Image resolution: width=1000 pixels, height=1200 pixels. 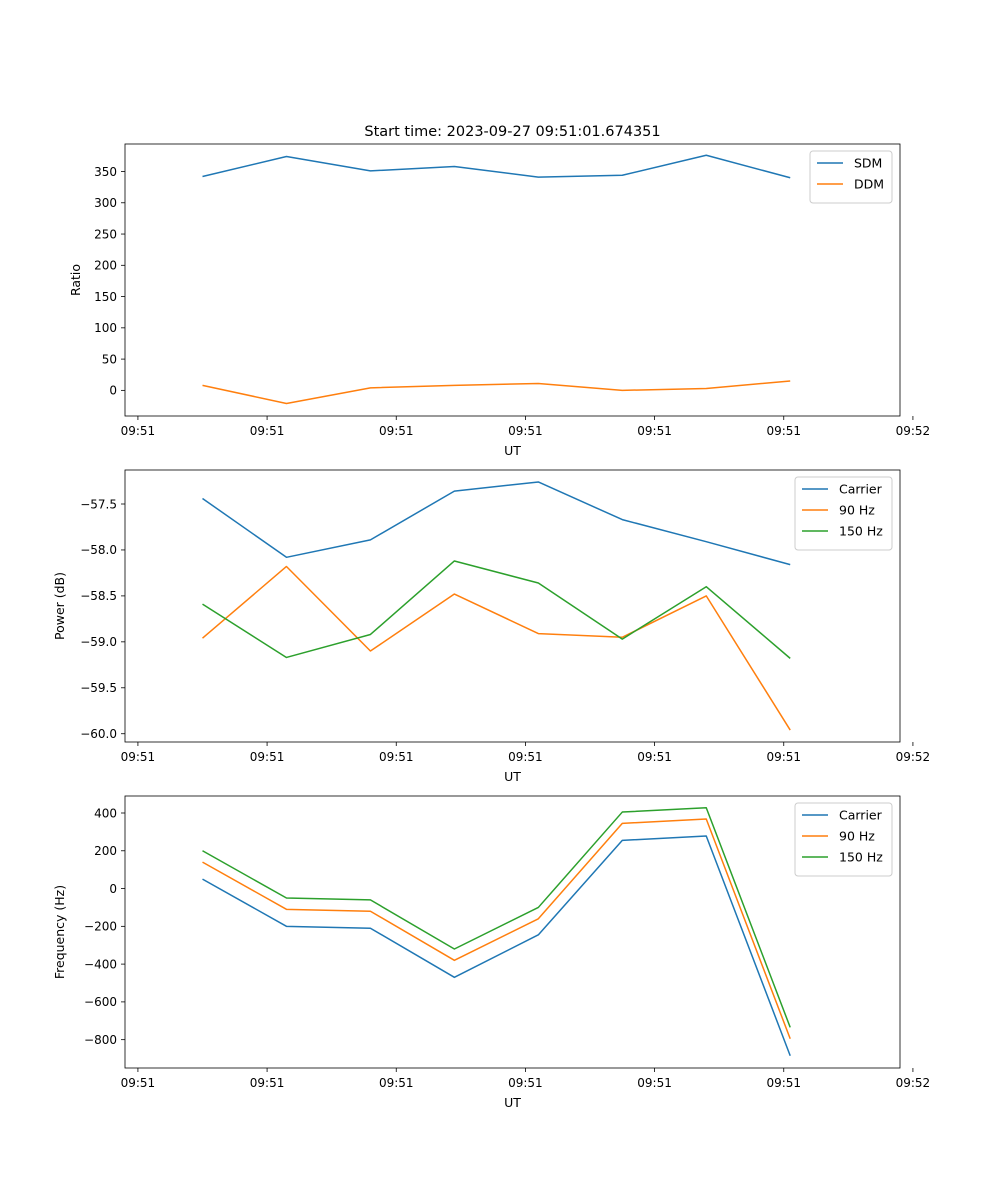 What do you see at coordinates (98, 642) in the screenshot?
I see `y-tick-label: −59.0` at bounding box center [98, 642].